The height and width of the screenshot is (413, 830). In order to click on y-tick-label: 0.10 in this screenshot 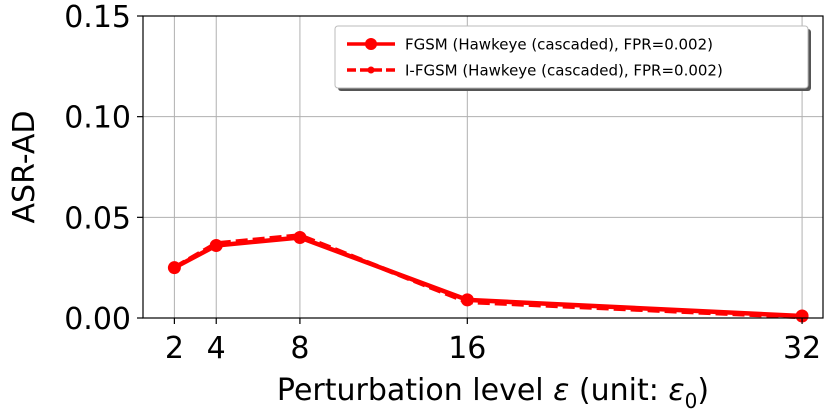, I will do `click(97, 118)`.